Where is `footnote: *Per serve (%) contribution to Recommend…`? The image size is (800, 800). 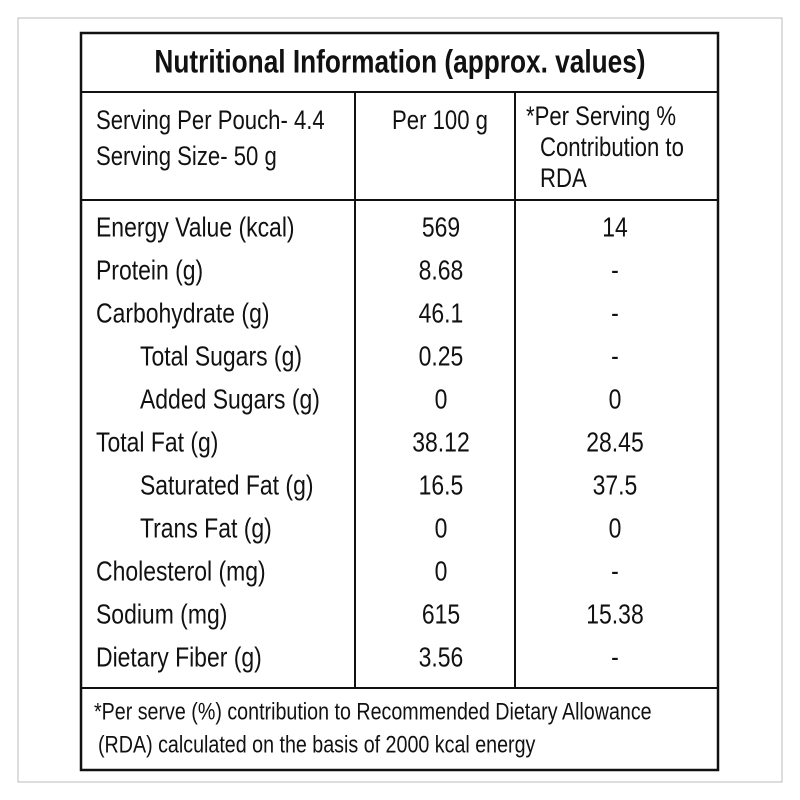 footnote: *Per serve (%) contribution to Recommend… is located at coordinates (373, 710).